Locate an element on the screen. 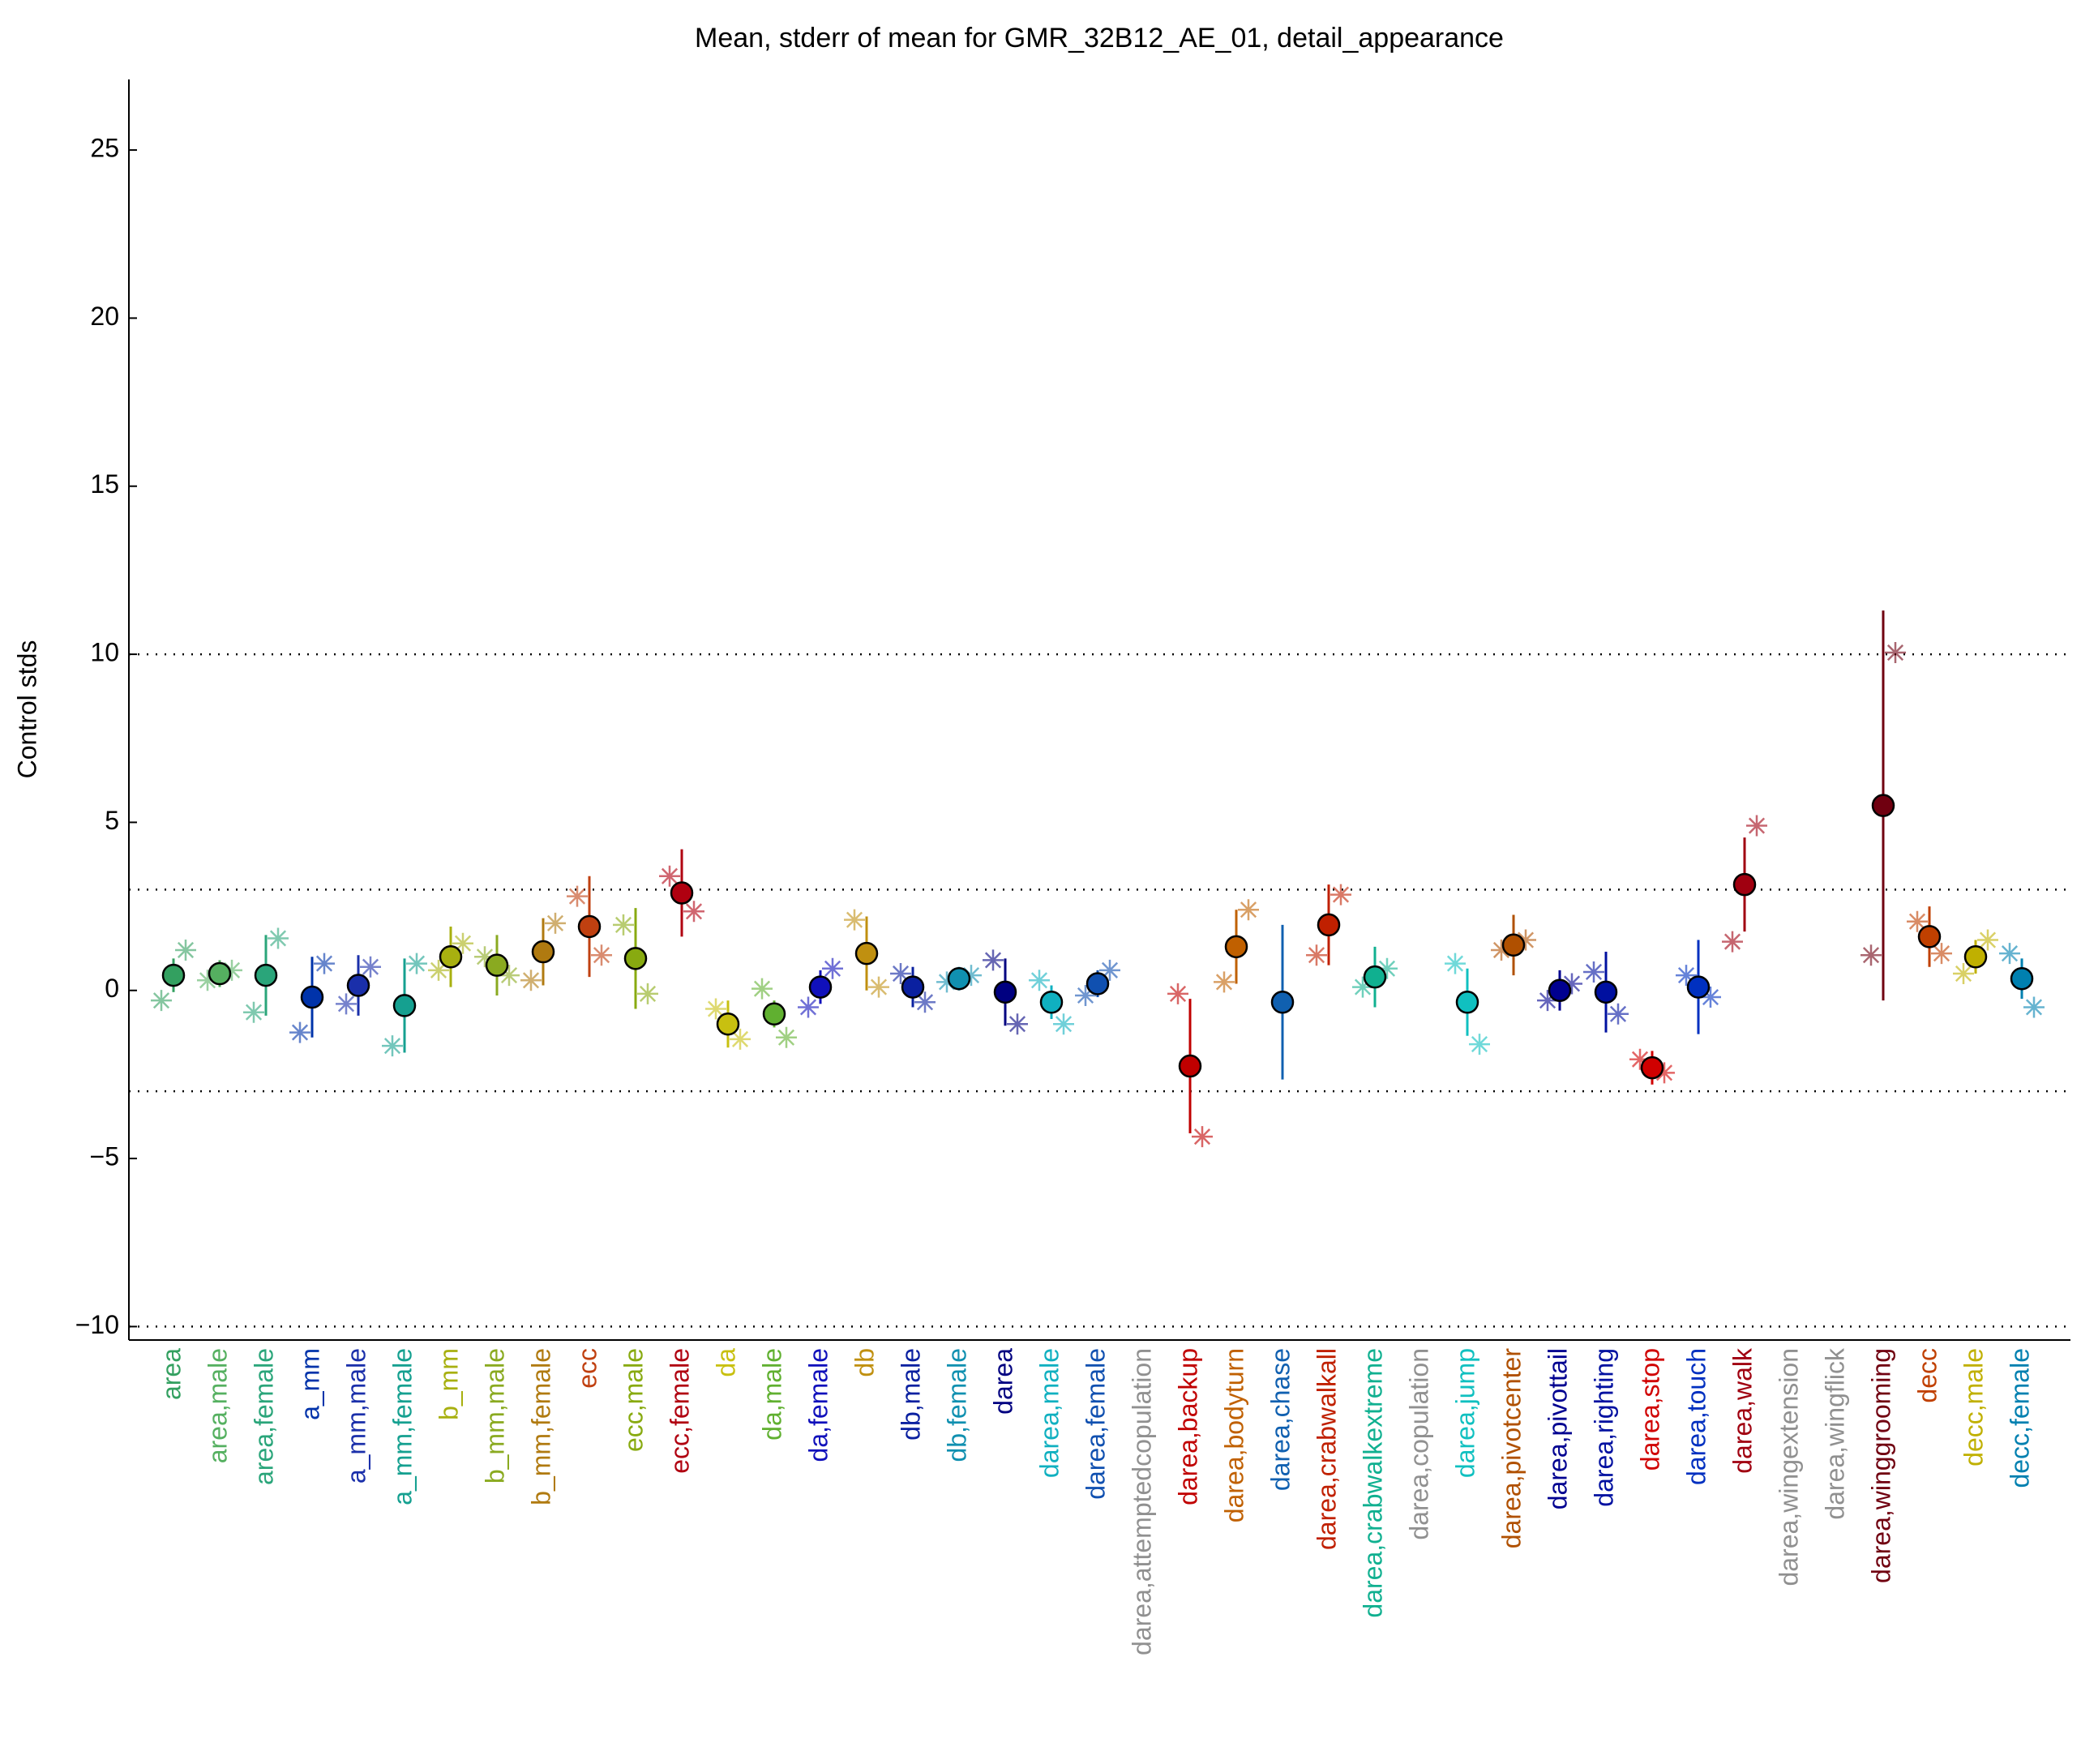  x-tick-label: darea is located at coordinates (1002, 1381).